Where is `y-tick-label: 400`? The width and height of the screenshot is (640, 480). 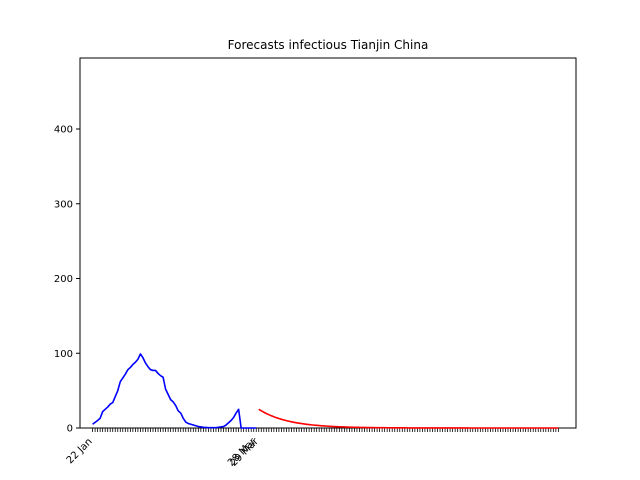
y-tick-label: 400 is located at coordinates (63, 130).